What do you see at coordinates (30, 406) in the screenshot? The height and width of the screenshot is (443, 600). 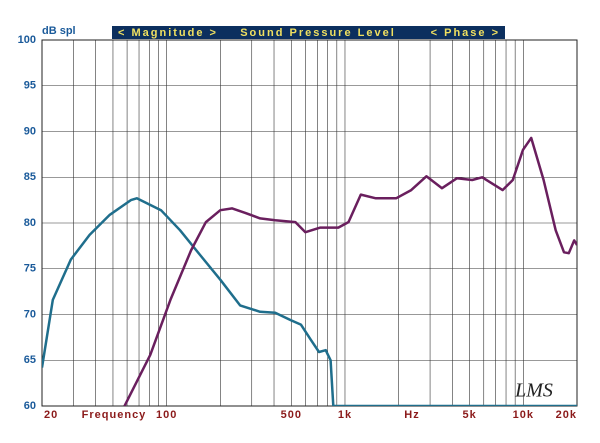 I see `y-tick-label: 60` at bounding box center [30, 406].